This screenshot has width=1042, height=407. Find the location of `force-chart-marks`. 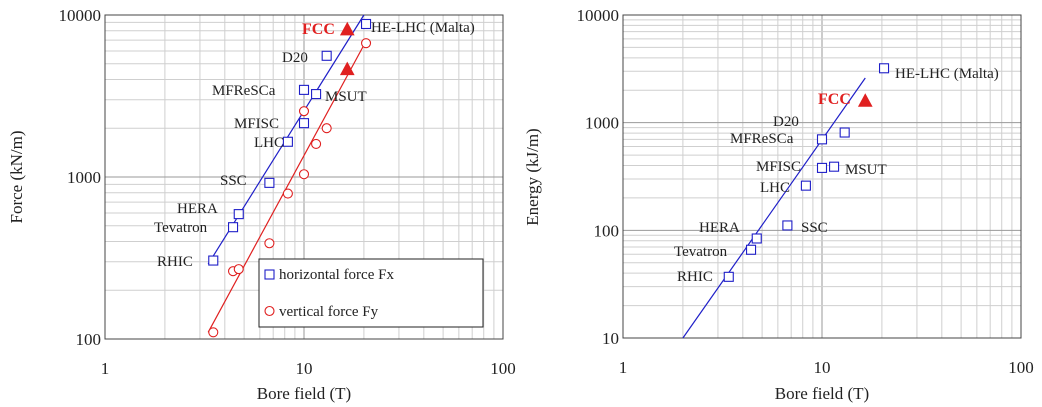

force-chart-marks is located at coordinates (290, 178).